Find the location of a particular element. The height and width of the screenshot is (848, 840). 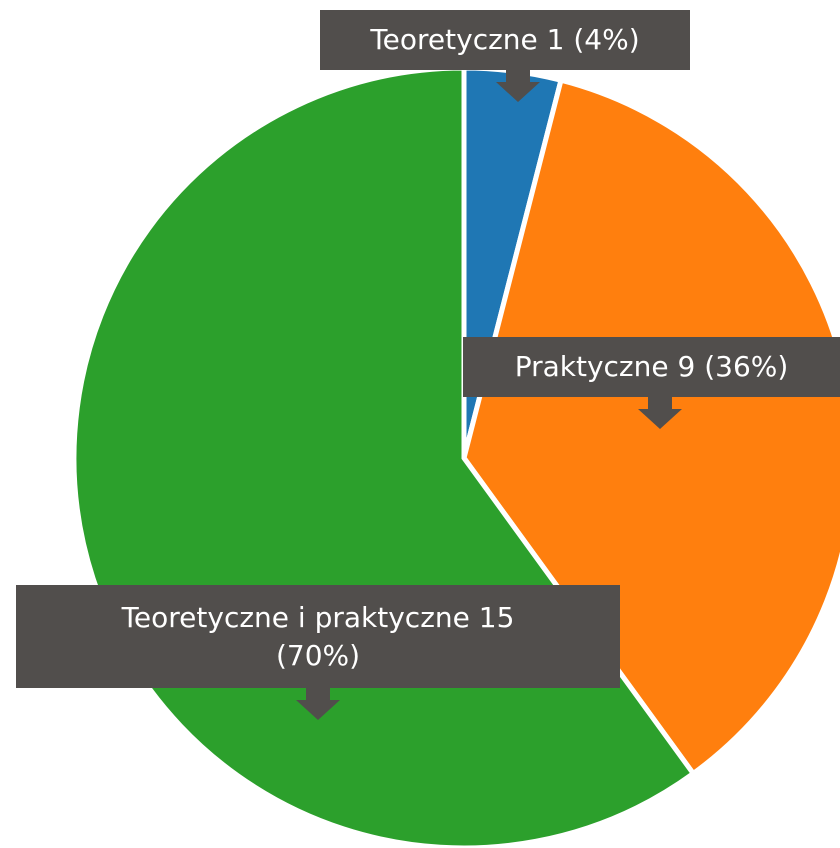

data-label-box: Teoretyczne i praktyczne 15 (70%) is located at coordinates (318, 636).